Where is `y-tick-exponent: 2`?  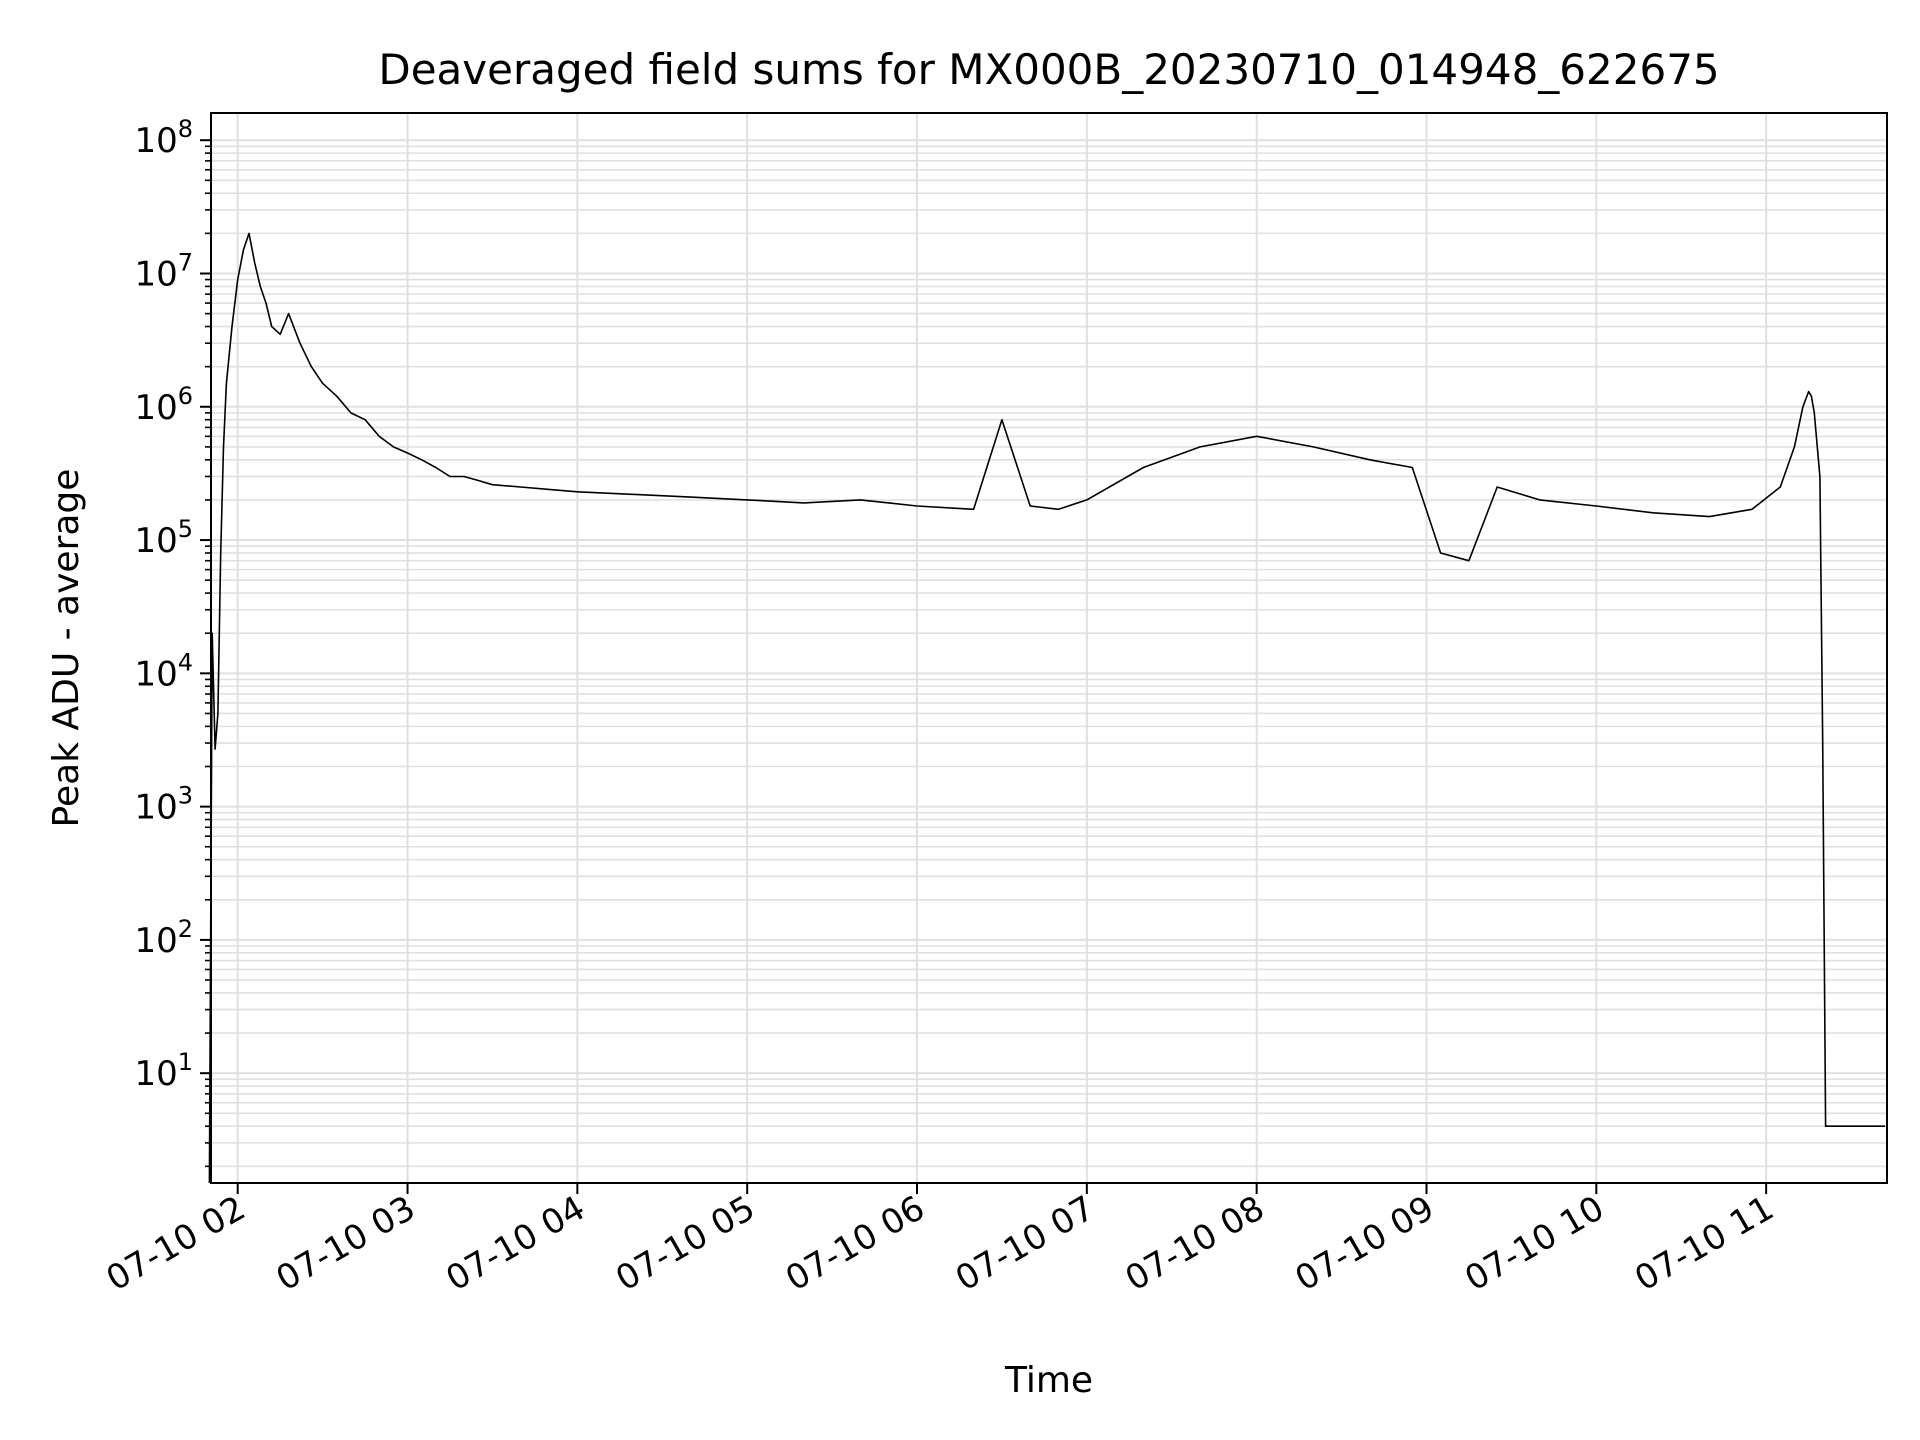
y-tick-exponent: 2 is located at coordinates (185, 929).